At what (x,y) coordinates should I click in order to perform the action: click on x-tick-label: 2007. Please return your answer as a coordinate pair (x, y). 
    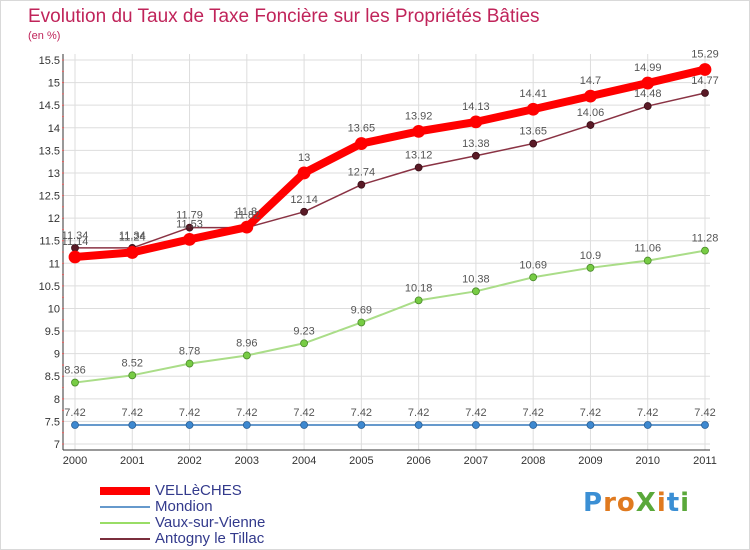
    Looking at the image, I should click on (476, 461).